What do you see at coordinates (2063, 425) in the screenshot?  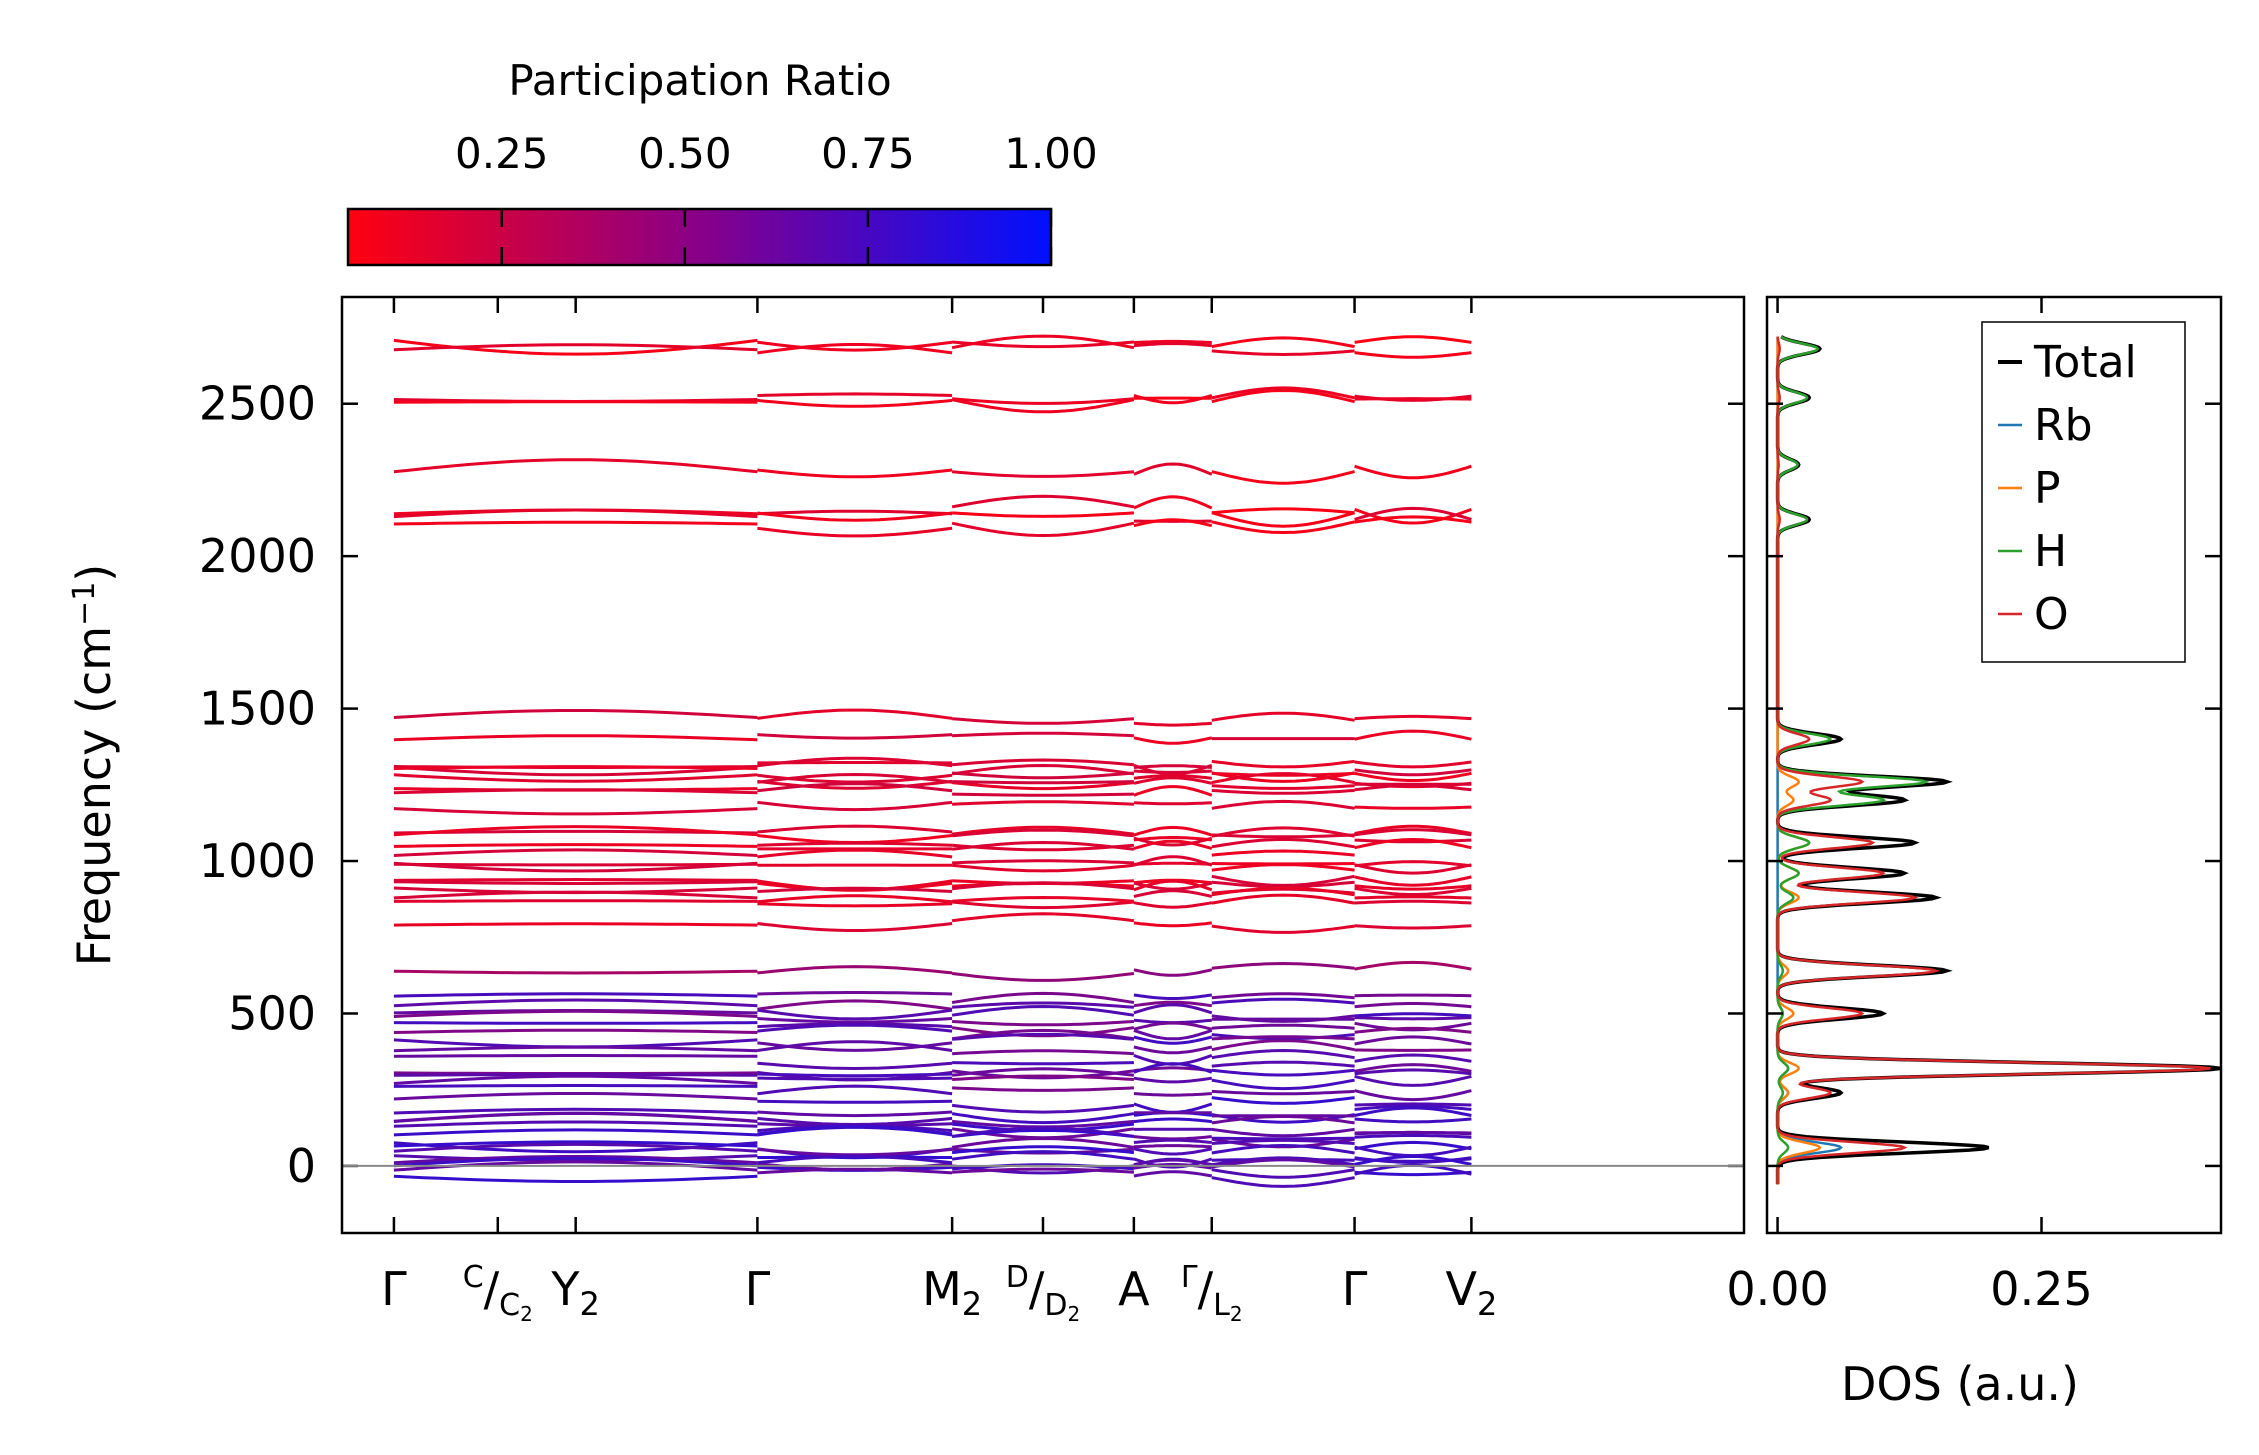 I see `legend-label: Rb` at bounding box center [2063, 425].